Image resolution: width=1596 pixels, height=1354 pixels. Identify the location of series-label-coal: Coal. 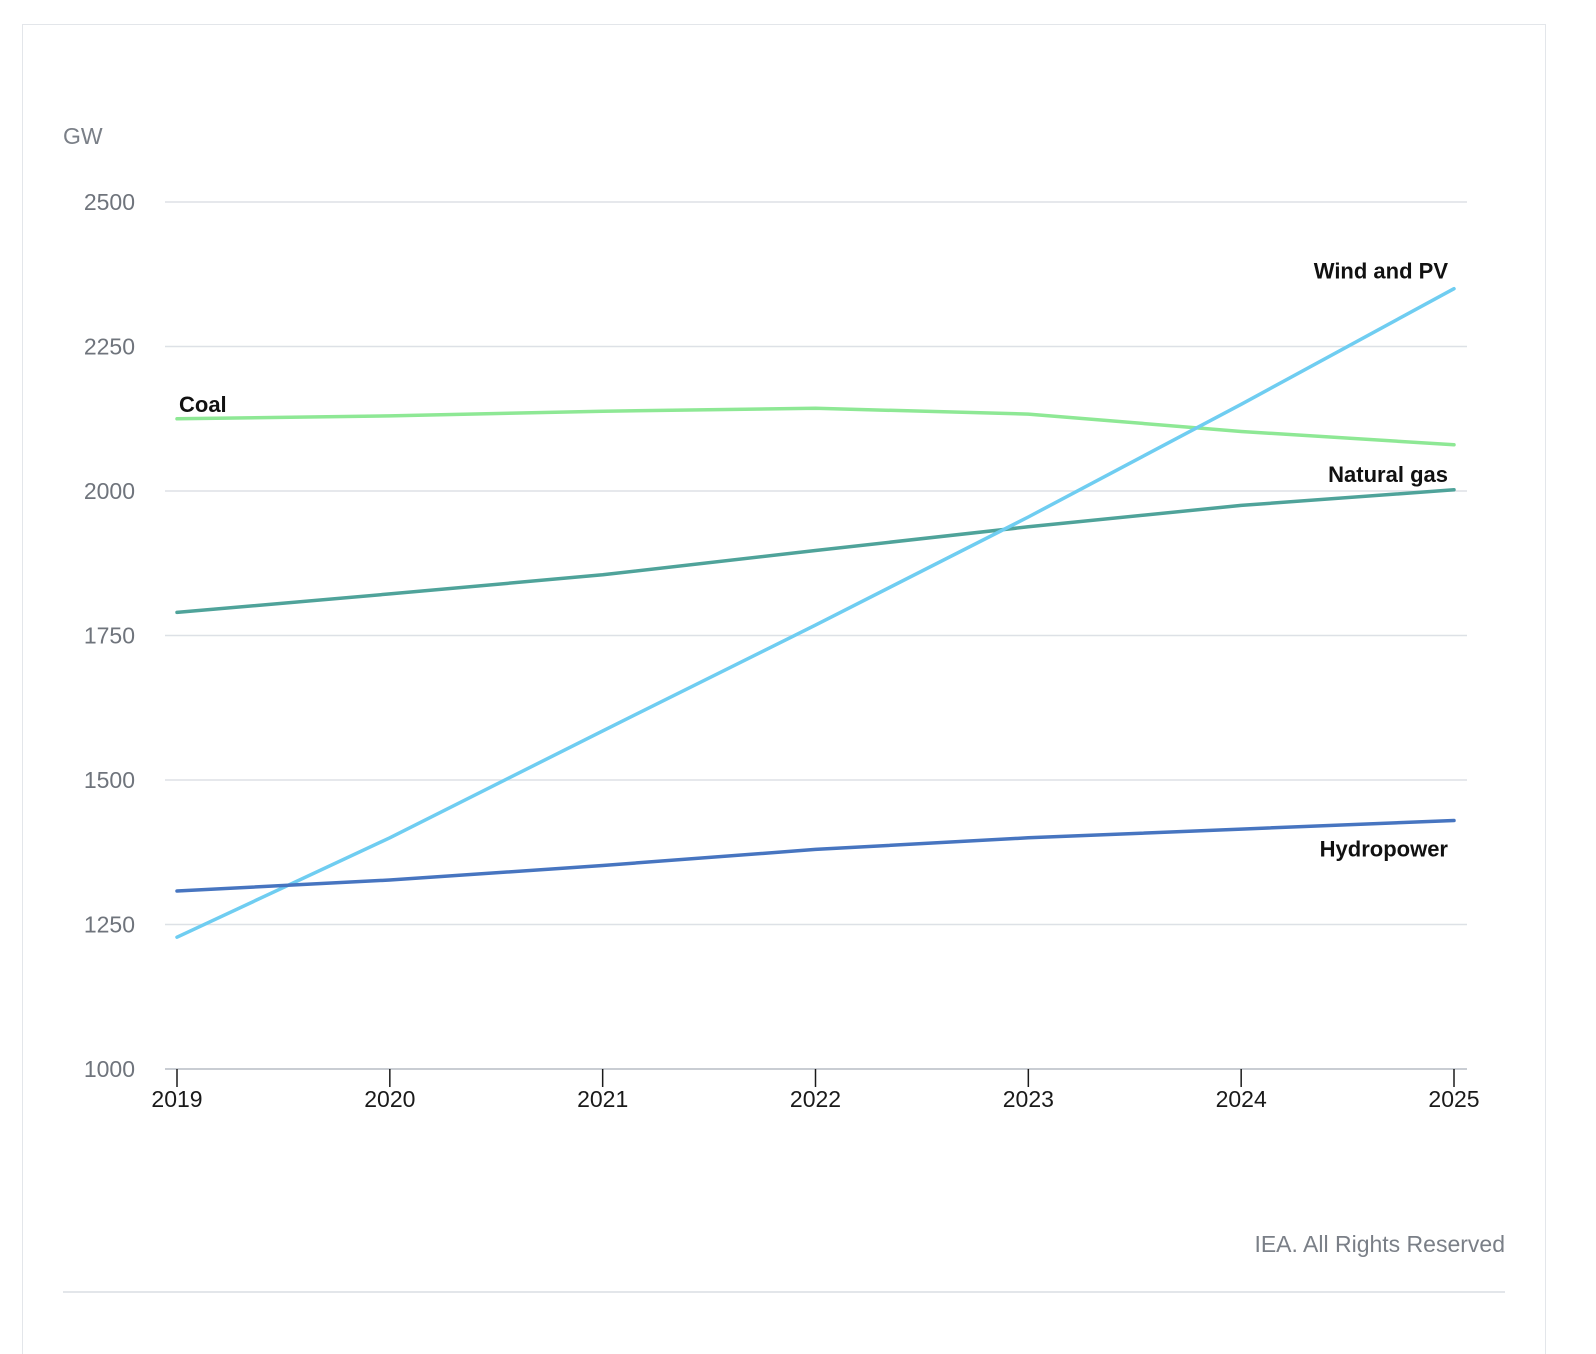
(203, 404).